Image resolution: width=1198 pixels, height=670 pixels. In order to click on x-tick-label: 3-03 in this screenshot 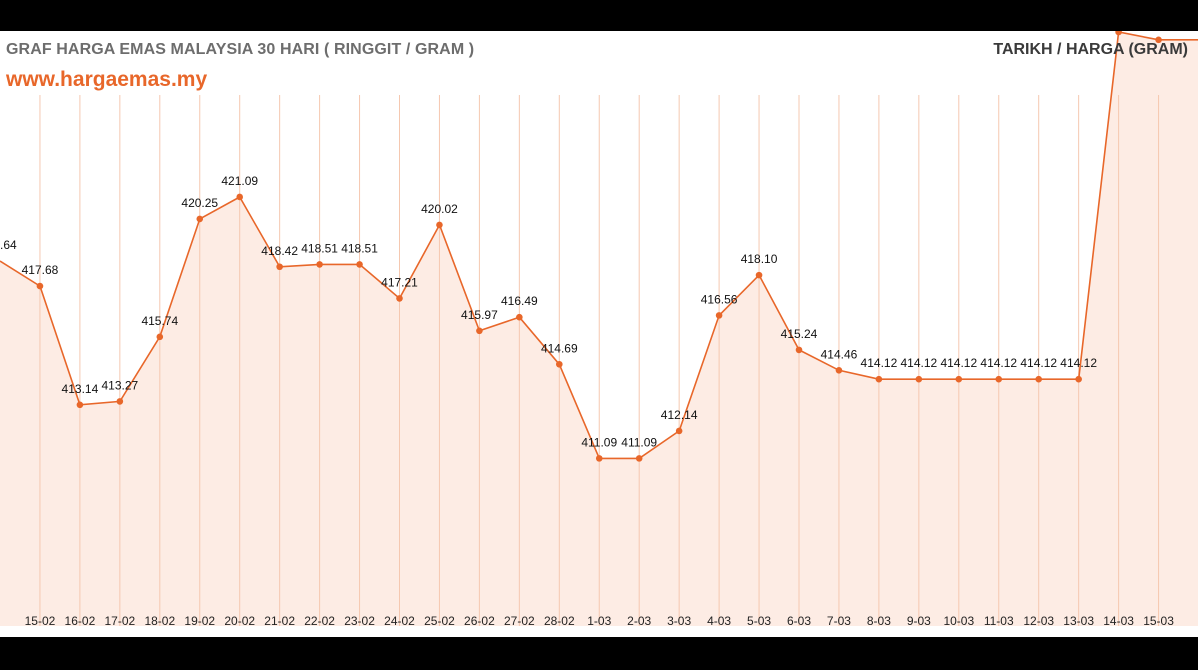, I will do `click(679, 621)`.